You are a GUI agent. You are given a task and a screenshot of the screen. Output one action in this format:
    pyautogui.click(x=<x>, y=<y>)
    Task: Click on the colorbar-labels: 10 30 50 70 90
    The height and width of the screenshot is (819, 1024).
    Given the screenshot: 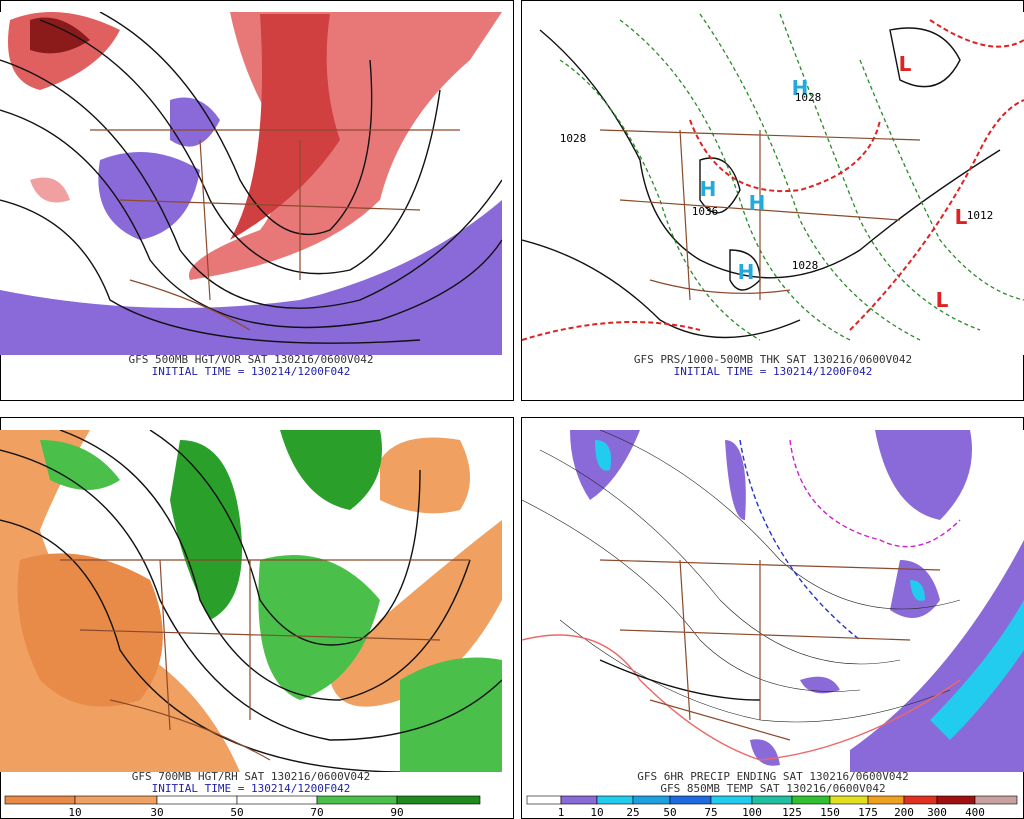 What is the action you would take?
    pyautogui.click(x=235, y=812)
    